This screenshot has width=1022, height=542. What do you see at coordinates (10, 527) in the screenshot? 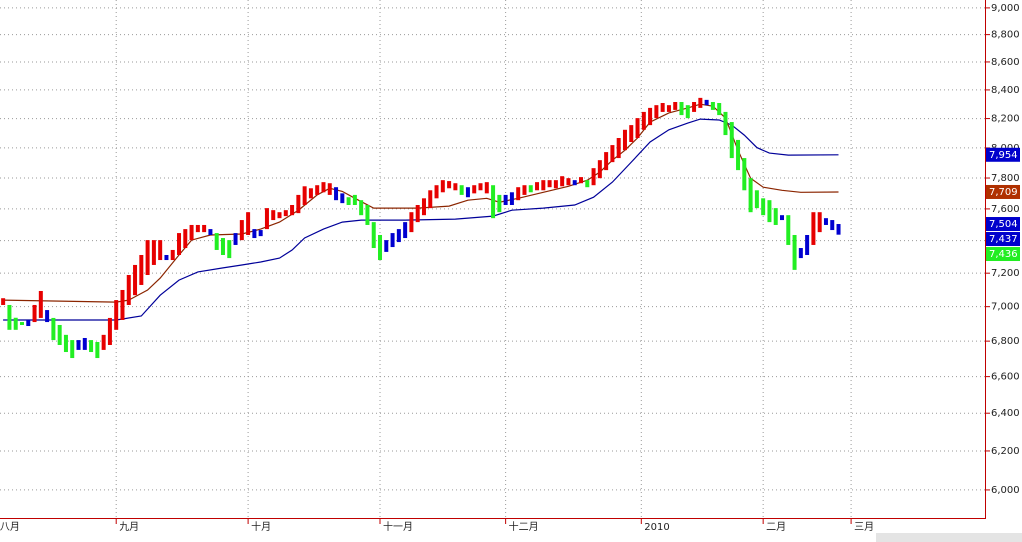
I see `x-tick-label: 八月` at bounding box center [10, 527].